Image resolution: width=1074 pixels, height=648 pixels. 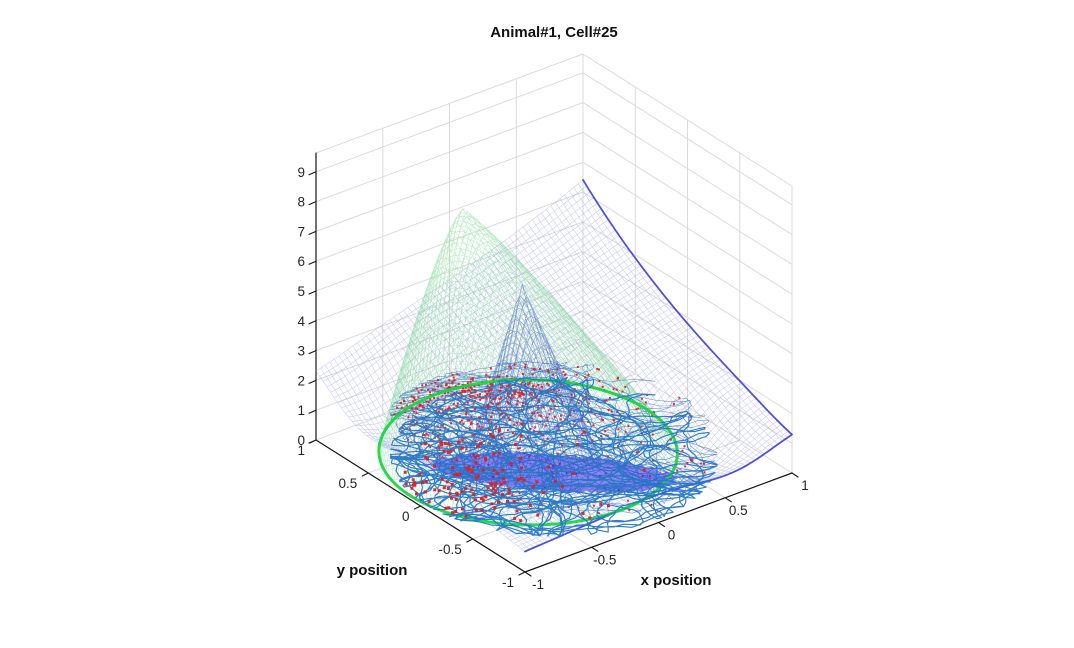 I want to click on figure-title: Animal#1, Cell#25, so click(x=554, y=32).